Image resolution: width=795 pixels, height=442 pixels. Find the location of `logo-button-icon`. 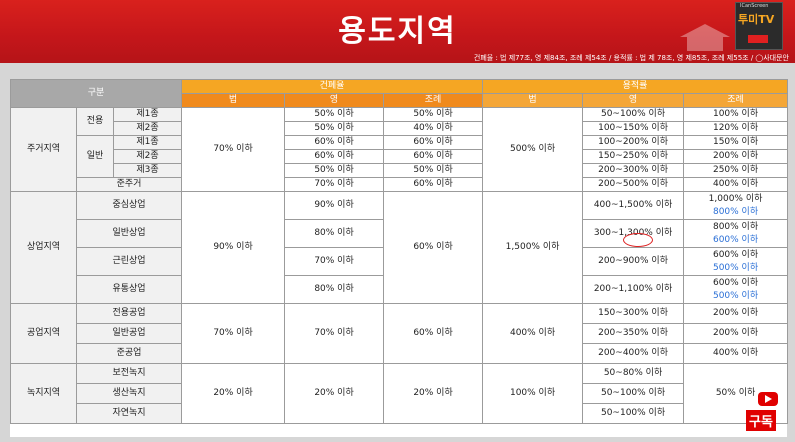

logo-button-icon is located at coordinates (758, 39).